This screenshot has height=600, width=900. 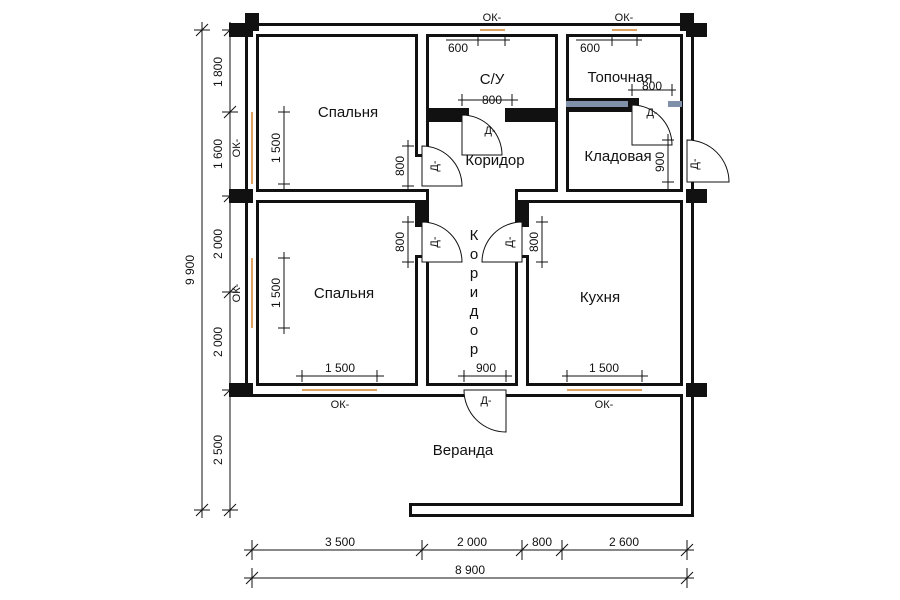 What do you see at coordinates (494, 160) in the screenshot?
I see `room-corridor-top: Коридор` at bounding box center [494, 160].